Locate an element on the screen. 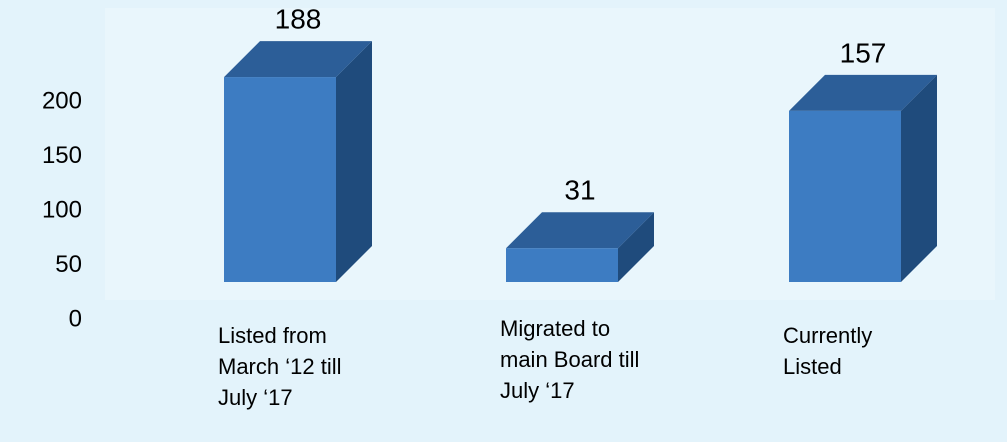 The height and width of the screenshot is (442, 1007). data-label: 31 is located at coordinates (579, 190).